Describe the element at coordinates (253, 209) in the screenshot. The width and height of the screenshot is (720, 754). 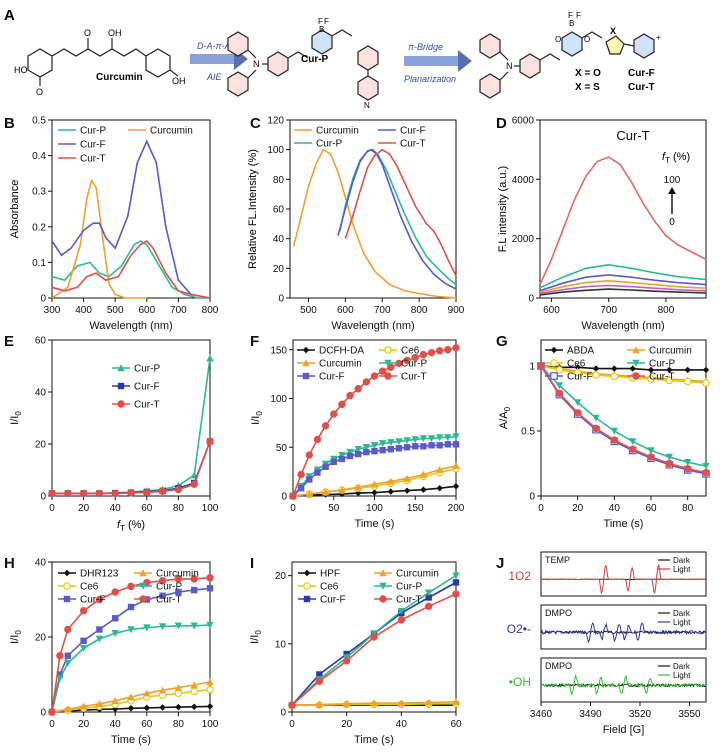
I see `y-axis-label: Relative FL.Intensity (%)` at that location.